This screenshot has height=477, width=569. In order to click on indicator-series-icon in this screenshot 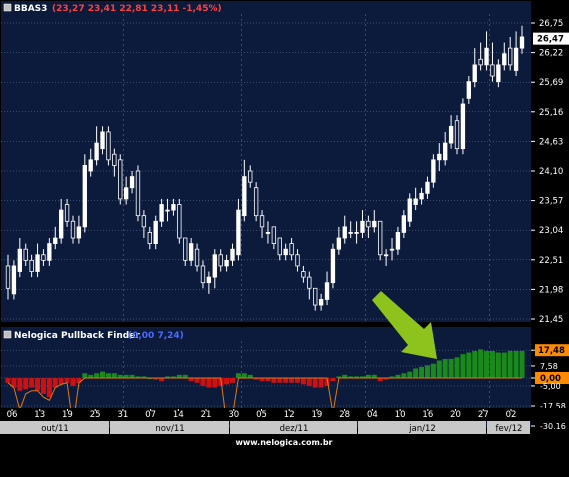, I will do `click(7, 334)`.